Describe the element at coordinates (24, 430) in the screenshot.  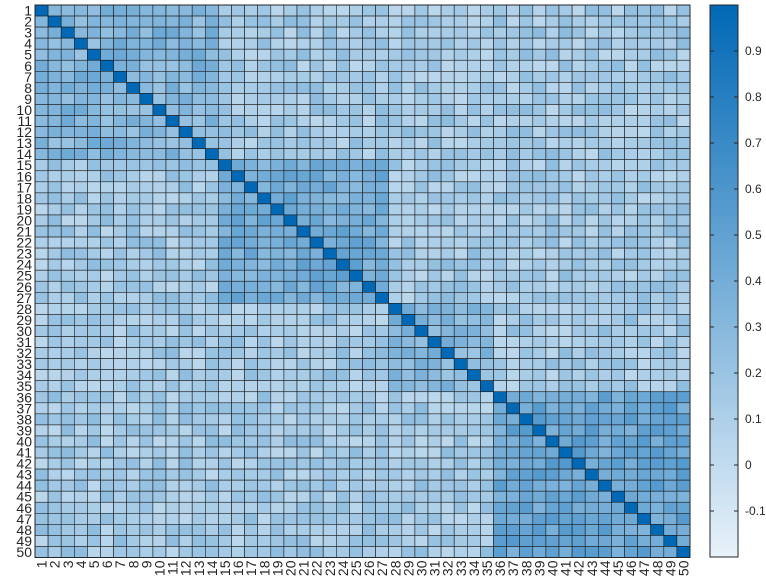
I see `row-label: 39` at that location.